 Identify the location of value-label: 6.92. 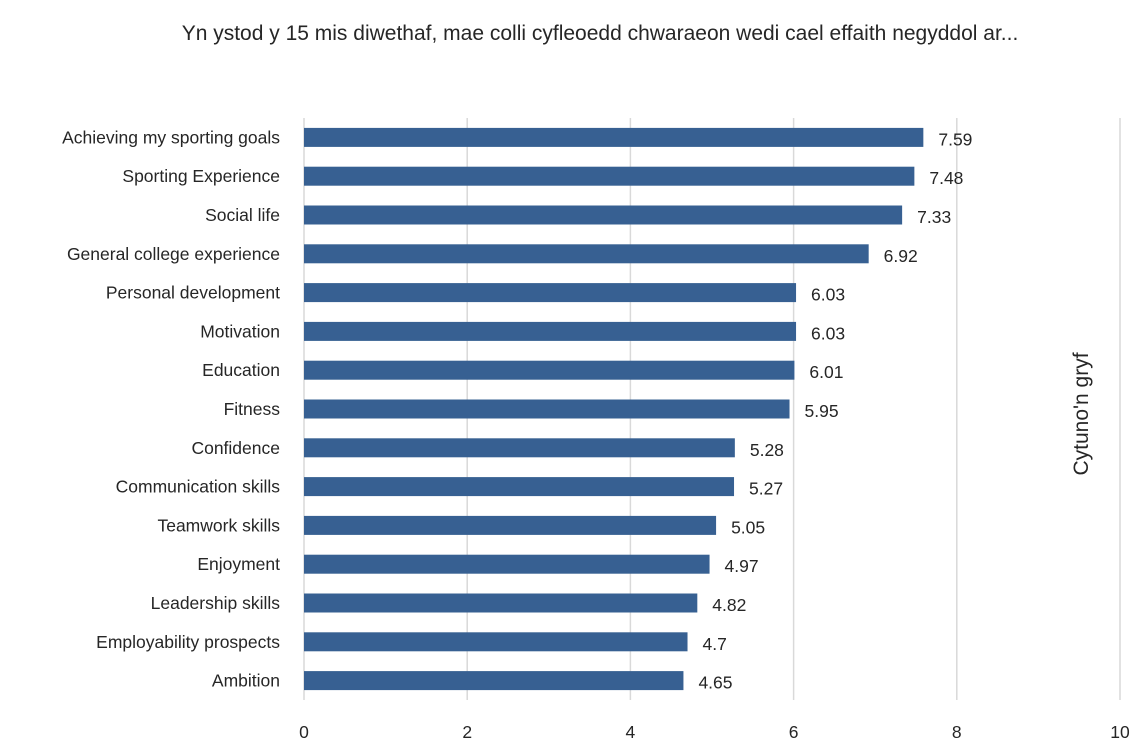
(901, 256).